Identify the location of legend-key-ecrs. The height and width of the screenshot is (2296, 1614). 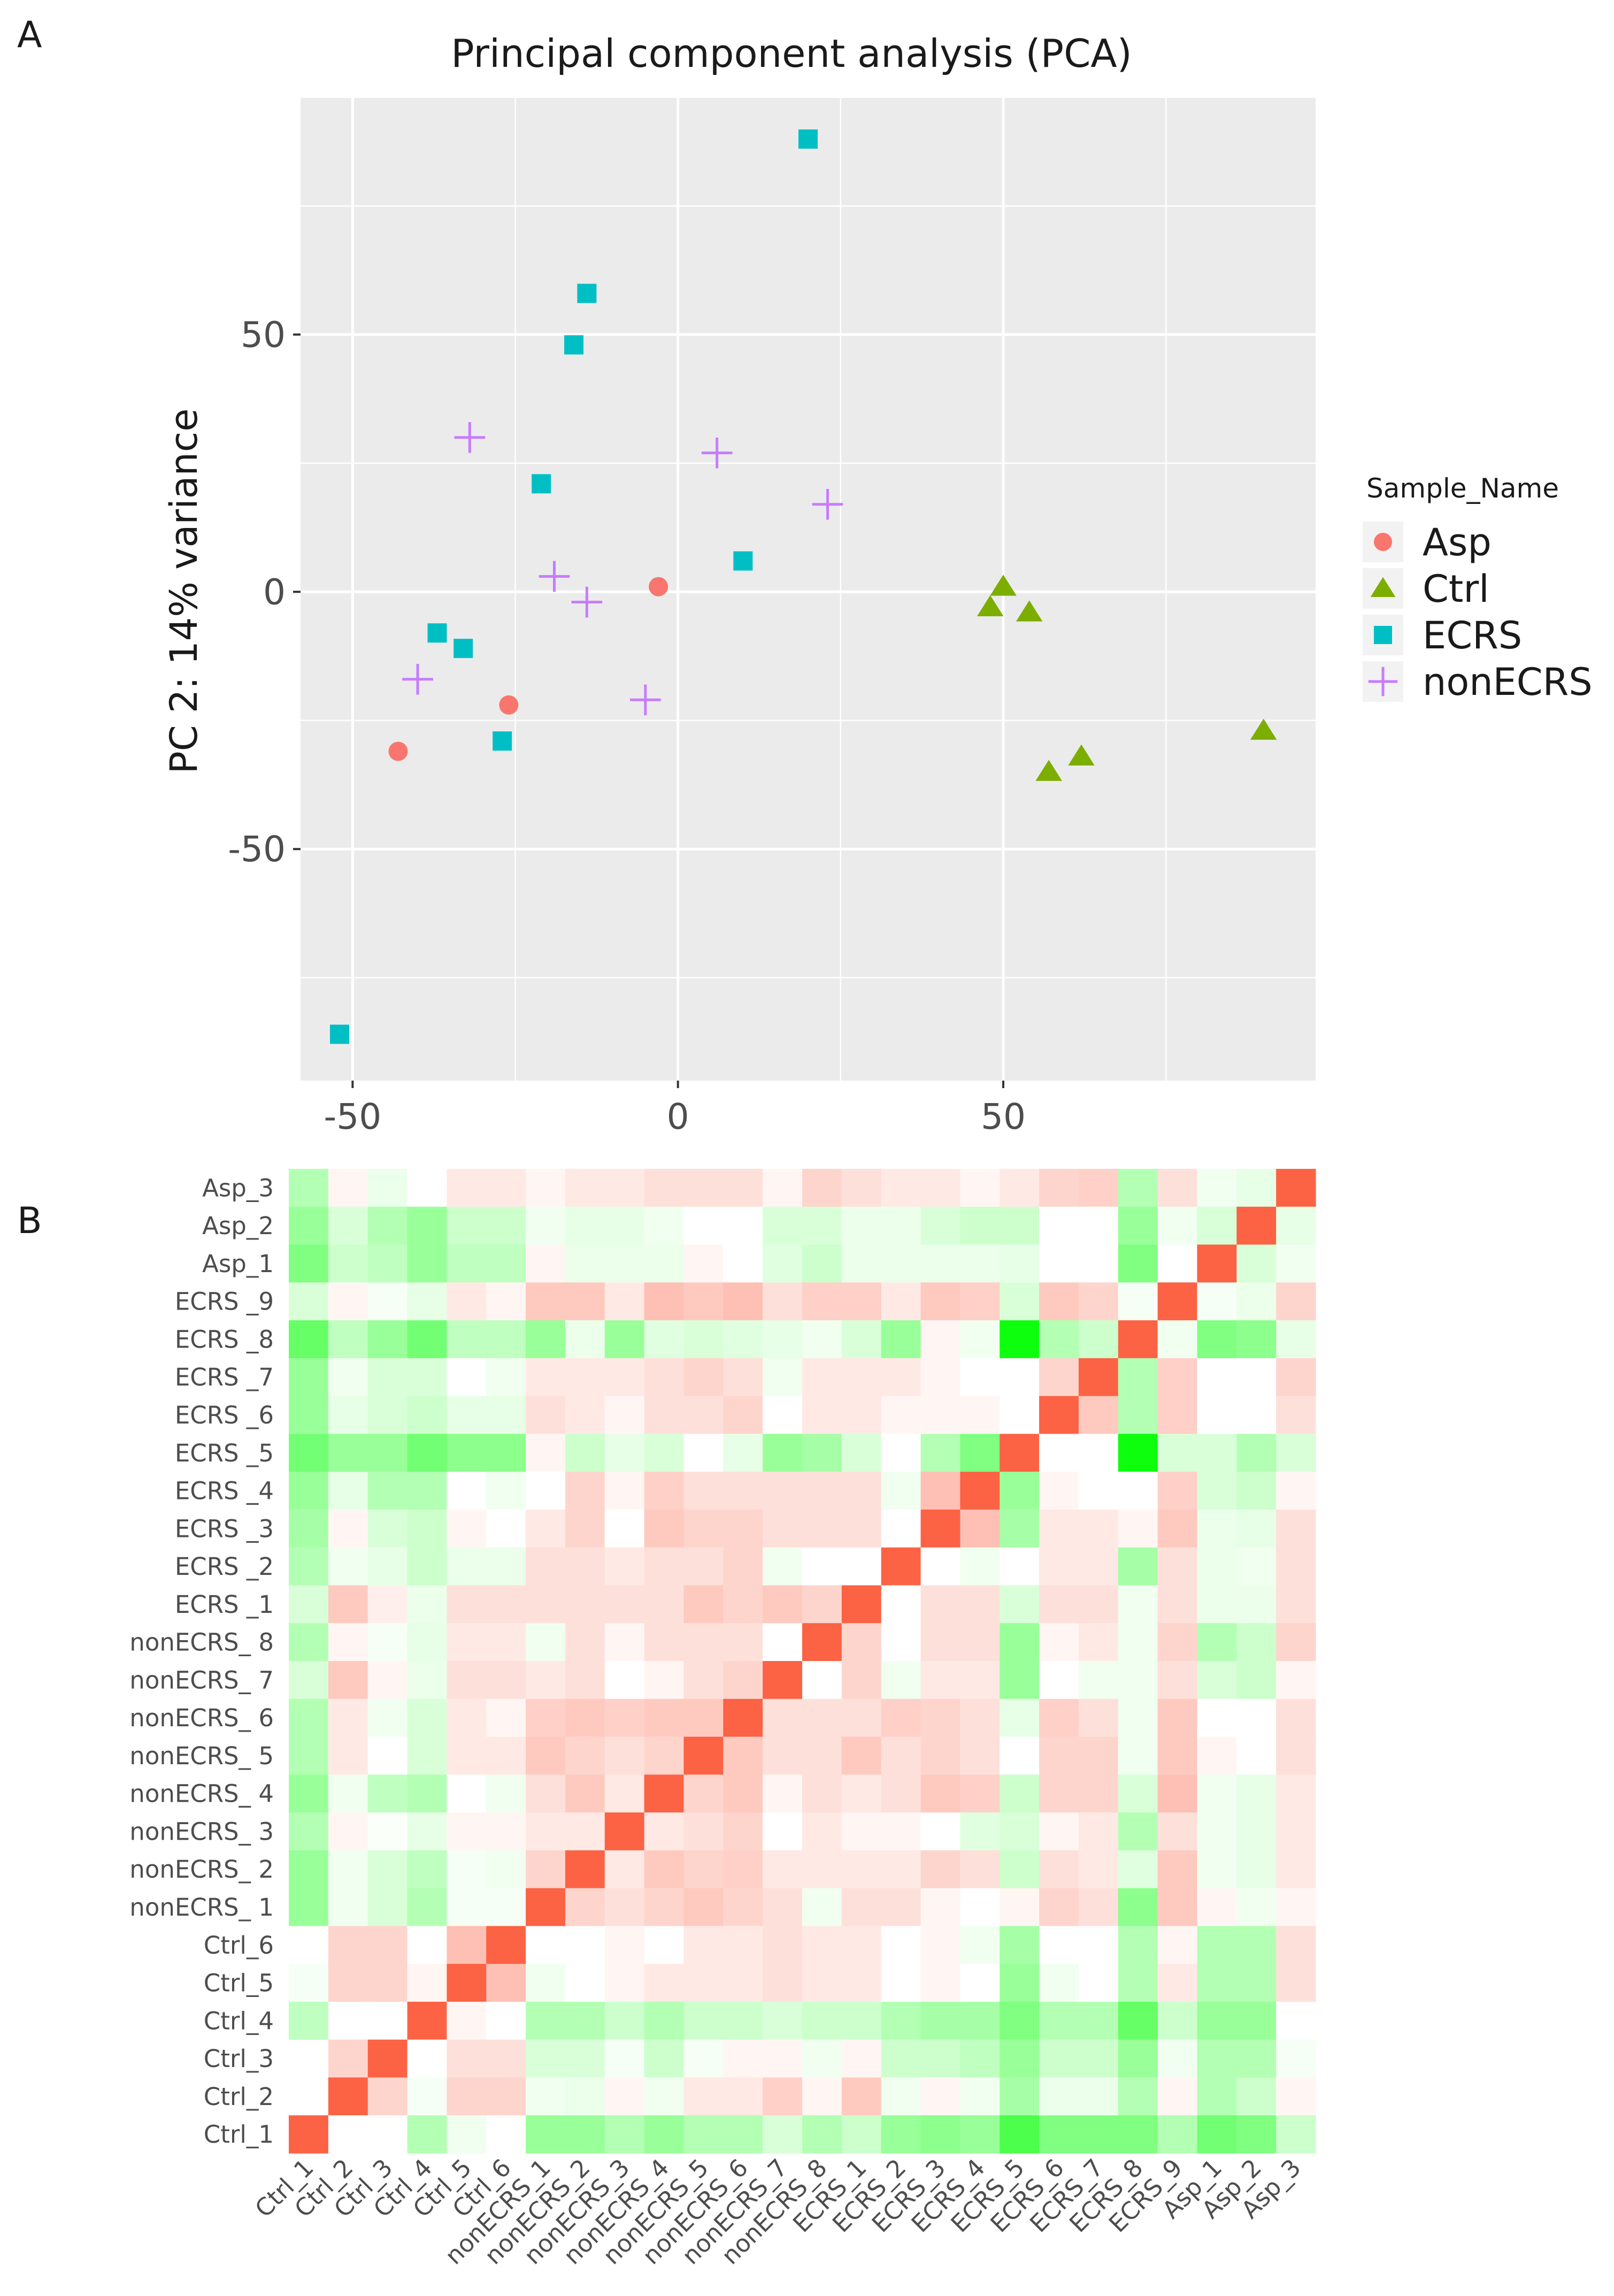
(1383, 635).